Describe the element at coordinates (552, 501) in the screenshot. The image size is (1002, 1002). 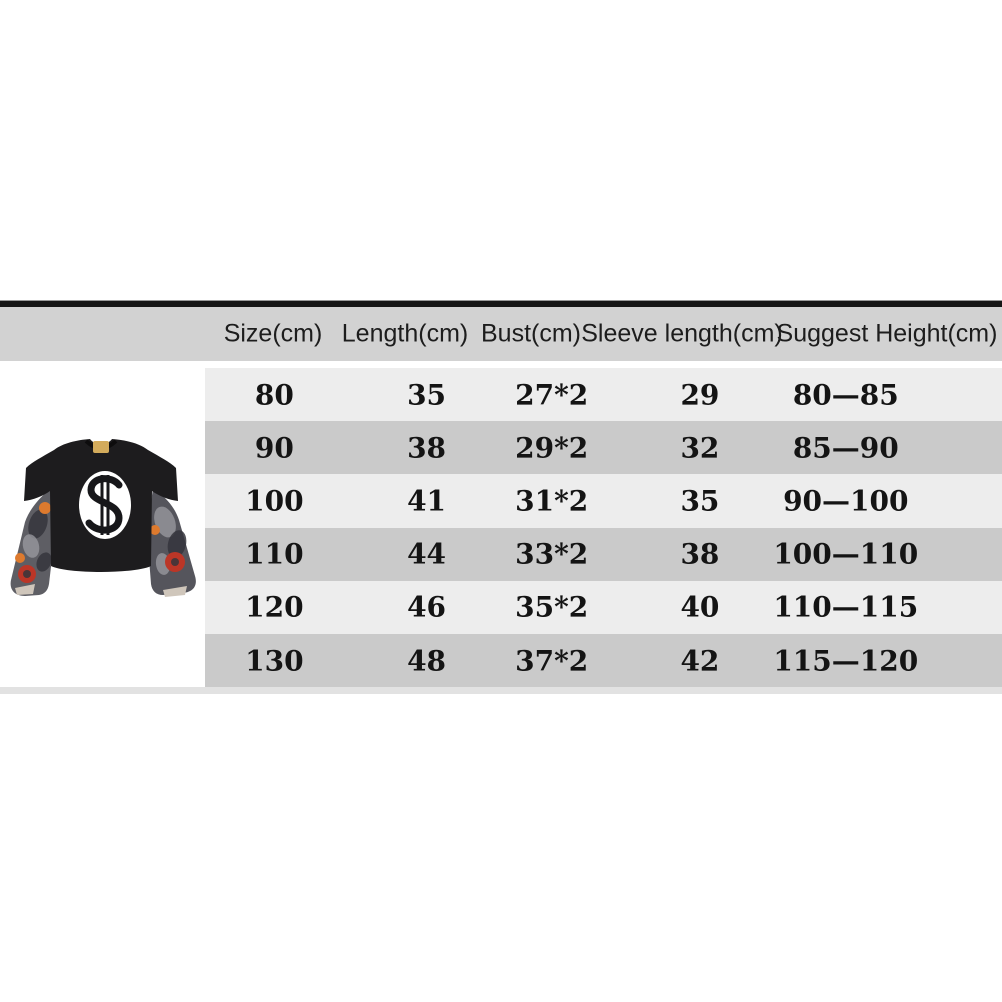
I see `cell-bust: 31*2` at that location.